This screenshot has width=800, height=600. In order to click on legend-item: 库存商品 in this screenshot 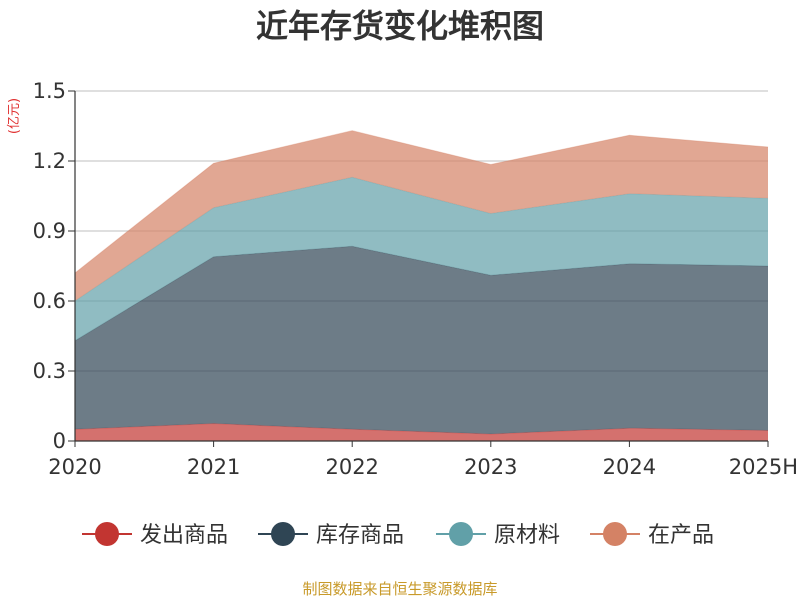, I will do `click(331, 535)`.